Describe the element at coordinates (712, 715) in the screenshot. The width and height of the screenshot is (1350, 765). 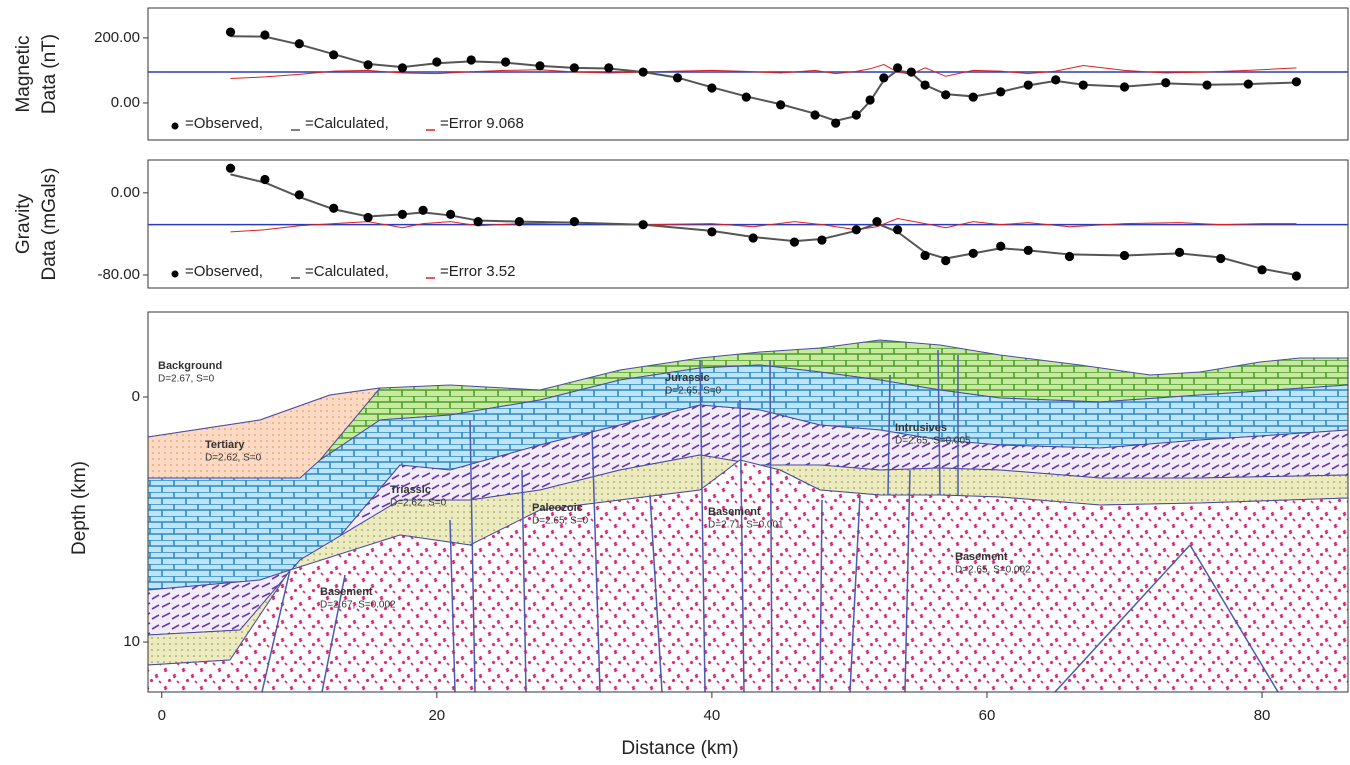
I see `x-tick-label: 40` at that location.